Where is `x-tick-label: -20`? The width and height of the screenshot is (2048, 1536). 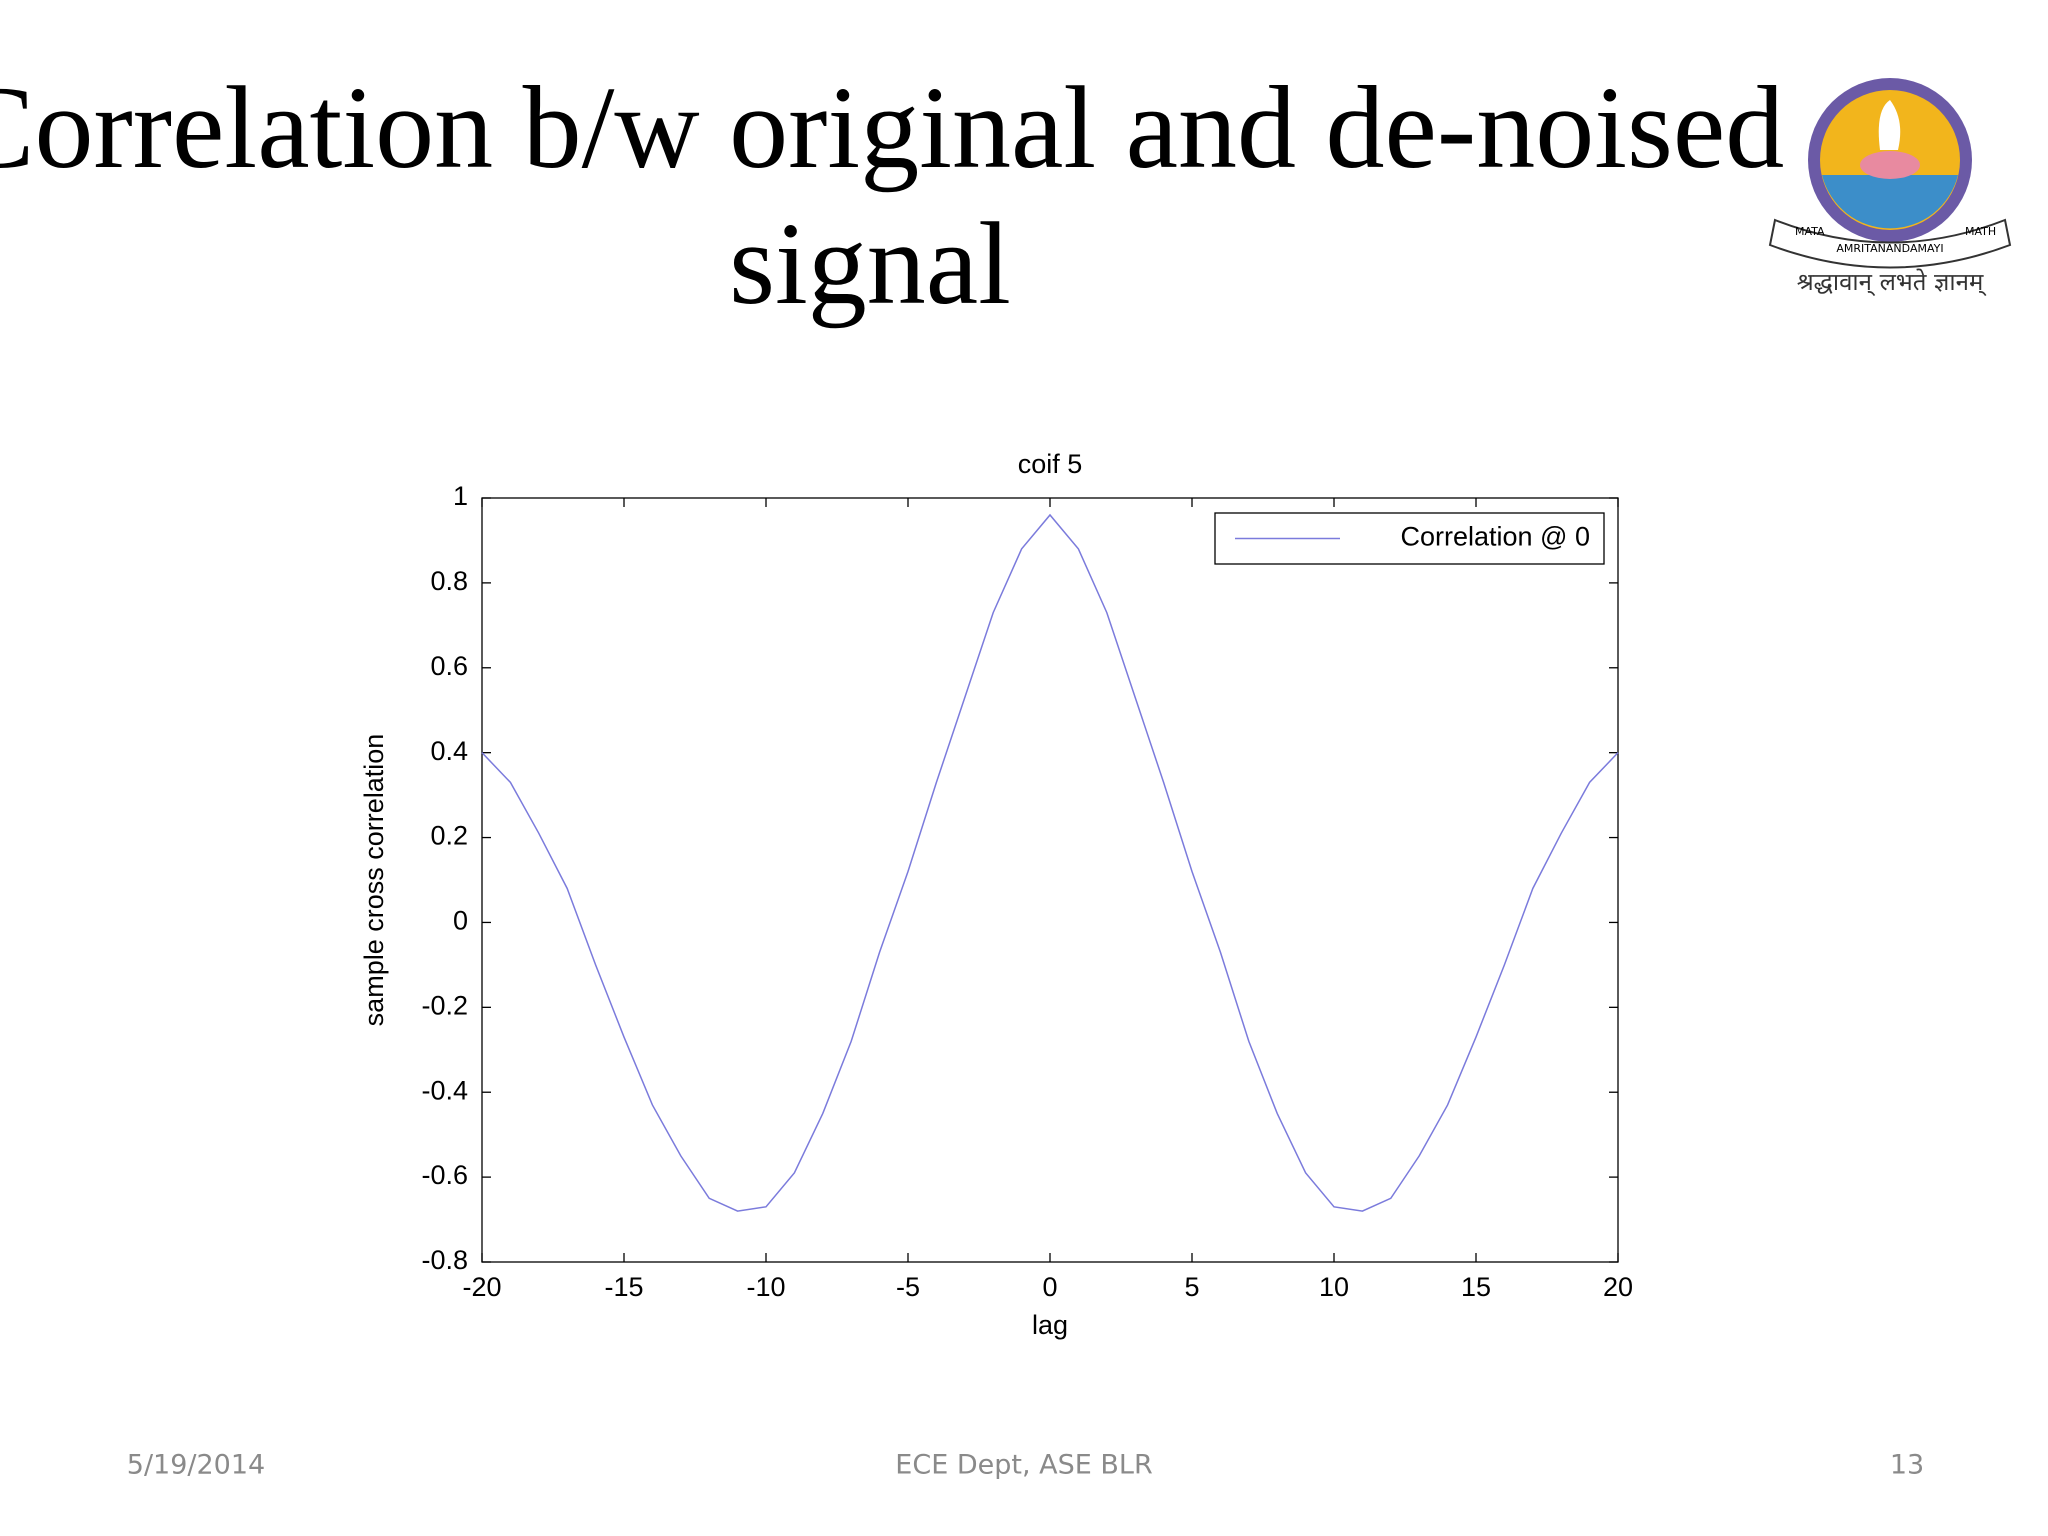 x-tick-label: -20 is located at coordinates (481, 1287).